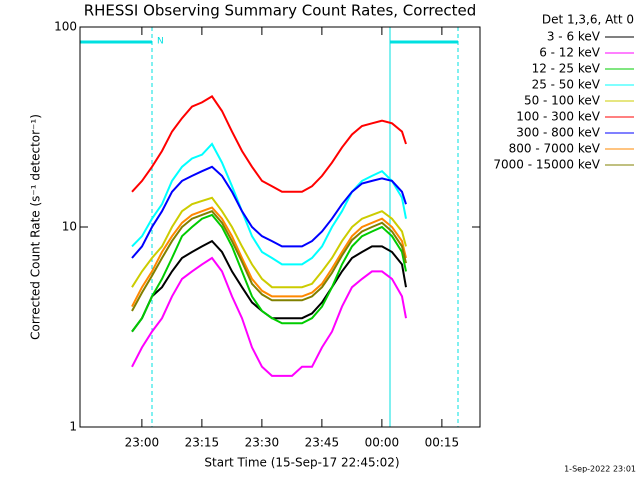  Describe the element at coordinates (382, 443) in the screenshot. I see `x-tick-label: 00:00` at that location.